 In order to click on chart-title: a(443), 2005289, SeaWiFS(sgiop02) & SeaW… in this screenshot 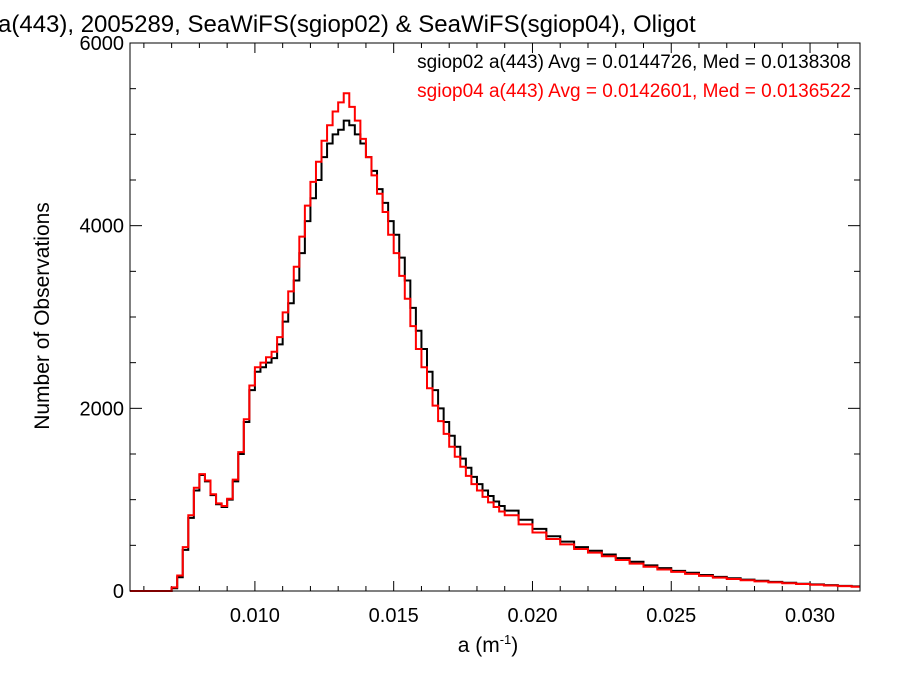, I will do `click(348, 24)`.